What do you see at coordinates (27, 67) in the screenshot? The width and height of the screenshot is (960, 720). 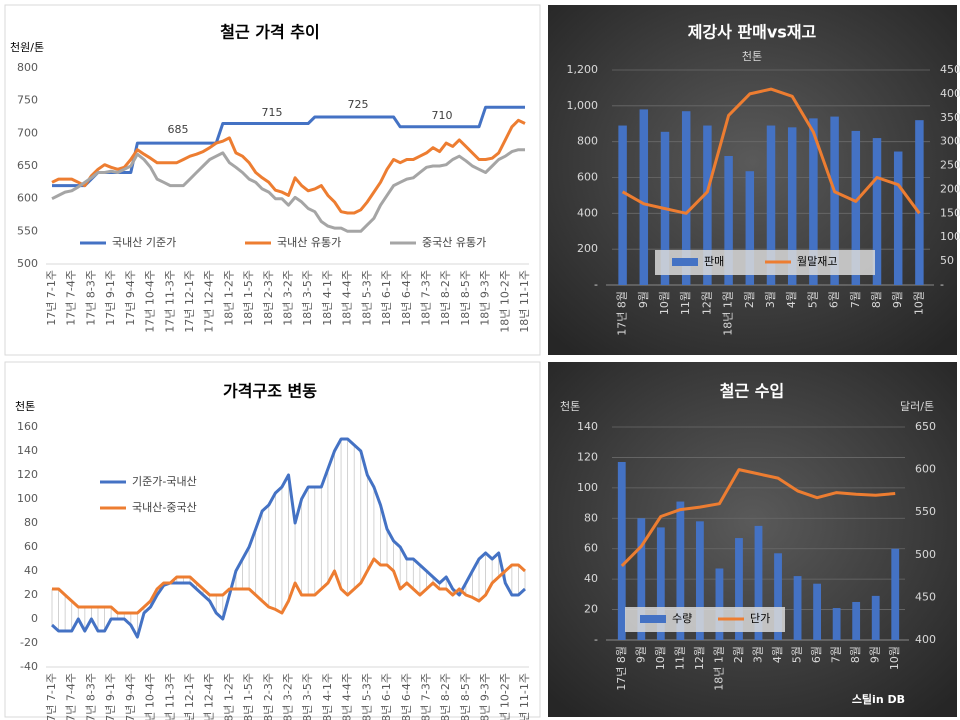 I see `y-tick-label: 800` at bounding box center [27, 67].